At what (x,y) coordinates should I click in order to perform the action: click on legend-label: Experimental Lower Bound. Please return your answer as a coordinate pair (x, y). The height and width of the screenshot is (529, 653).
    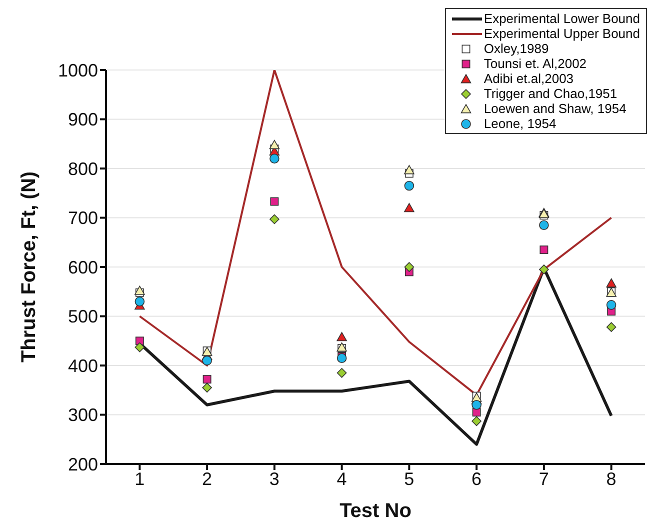
    Looking at the image, I should click on (562, 18).